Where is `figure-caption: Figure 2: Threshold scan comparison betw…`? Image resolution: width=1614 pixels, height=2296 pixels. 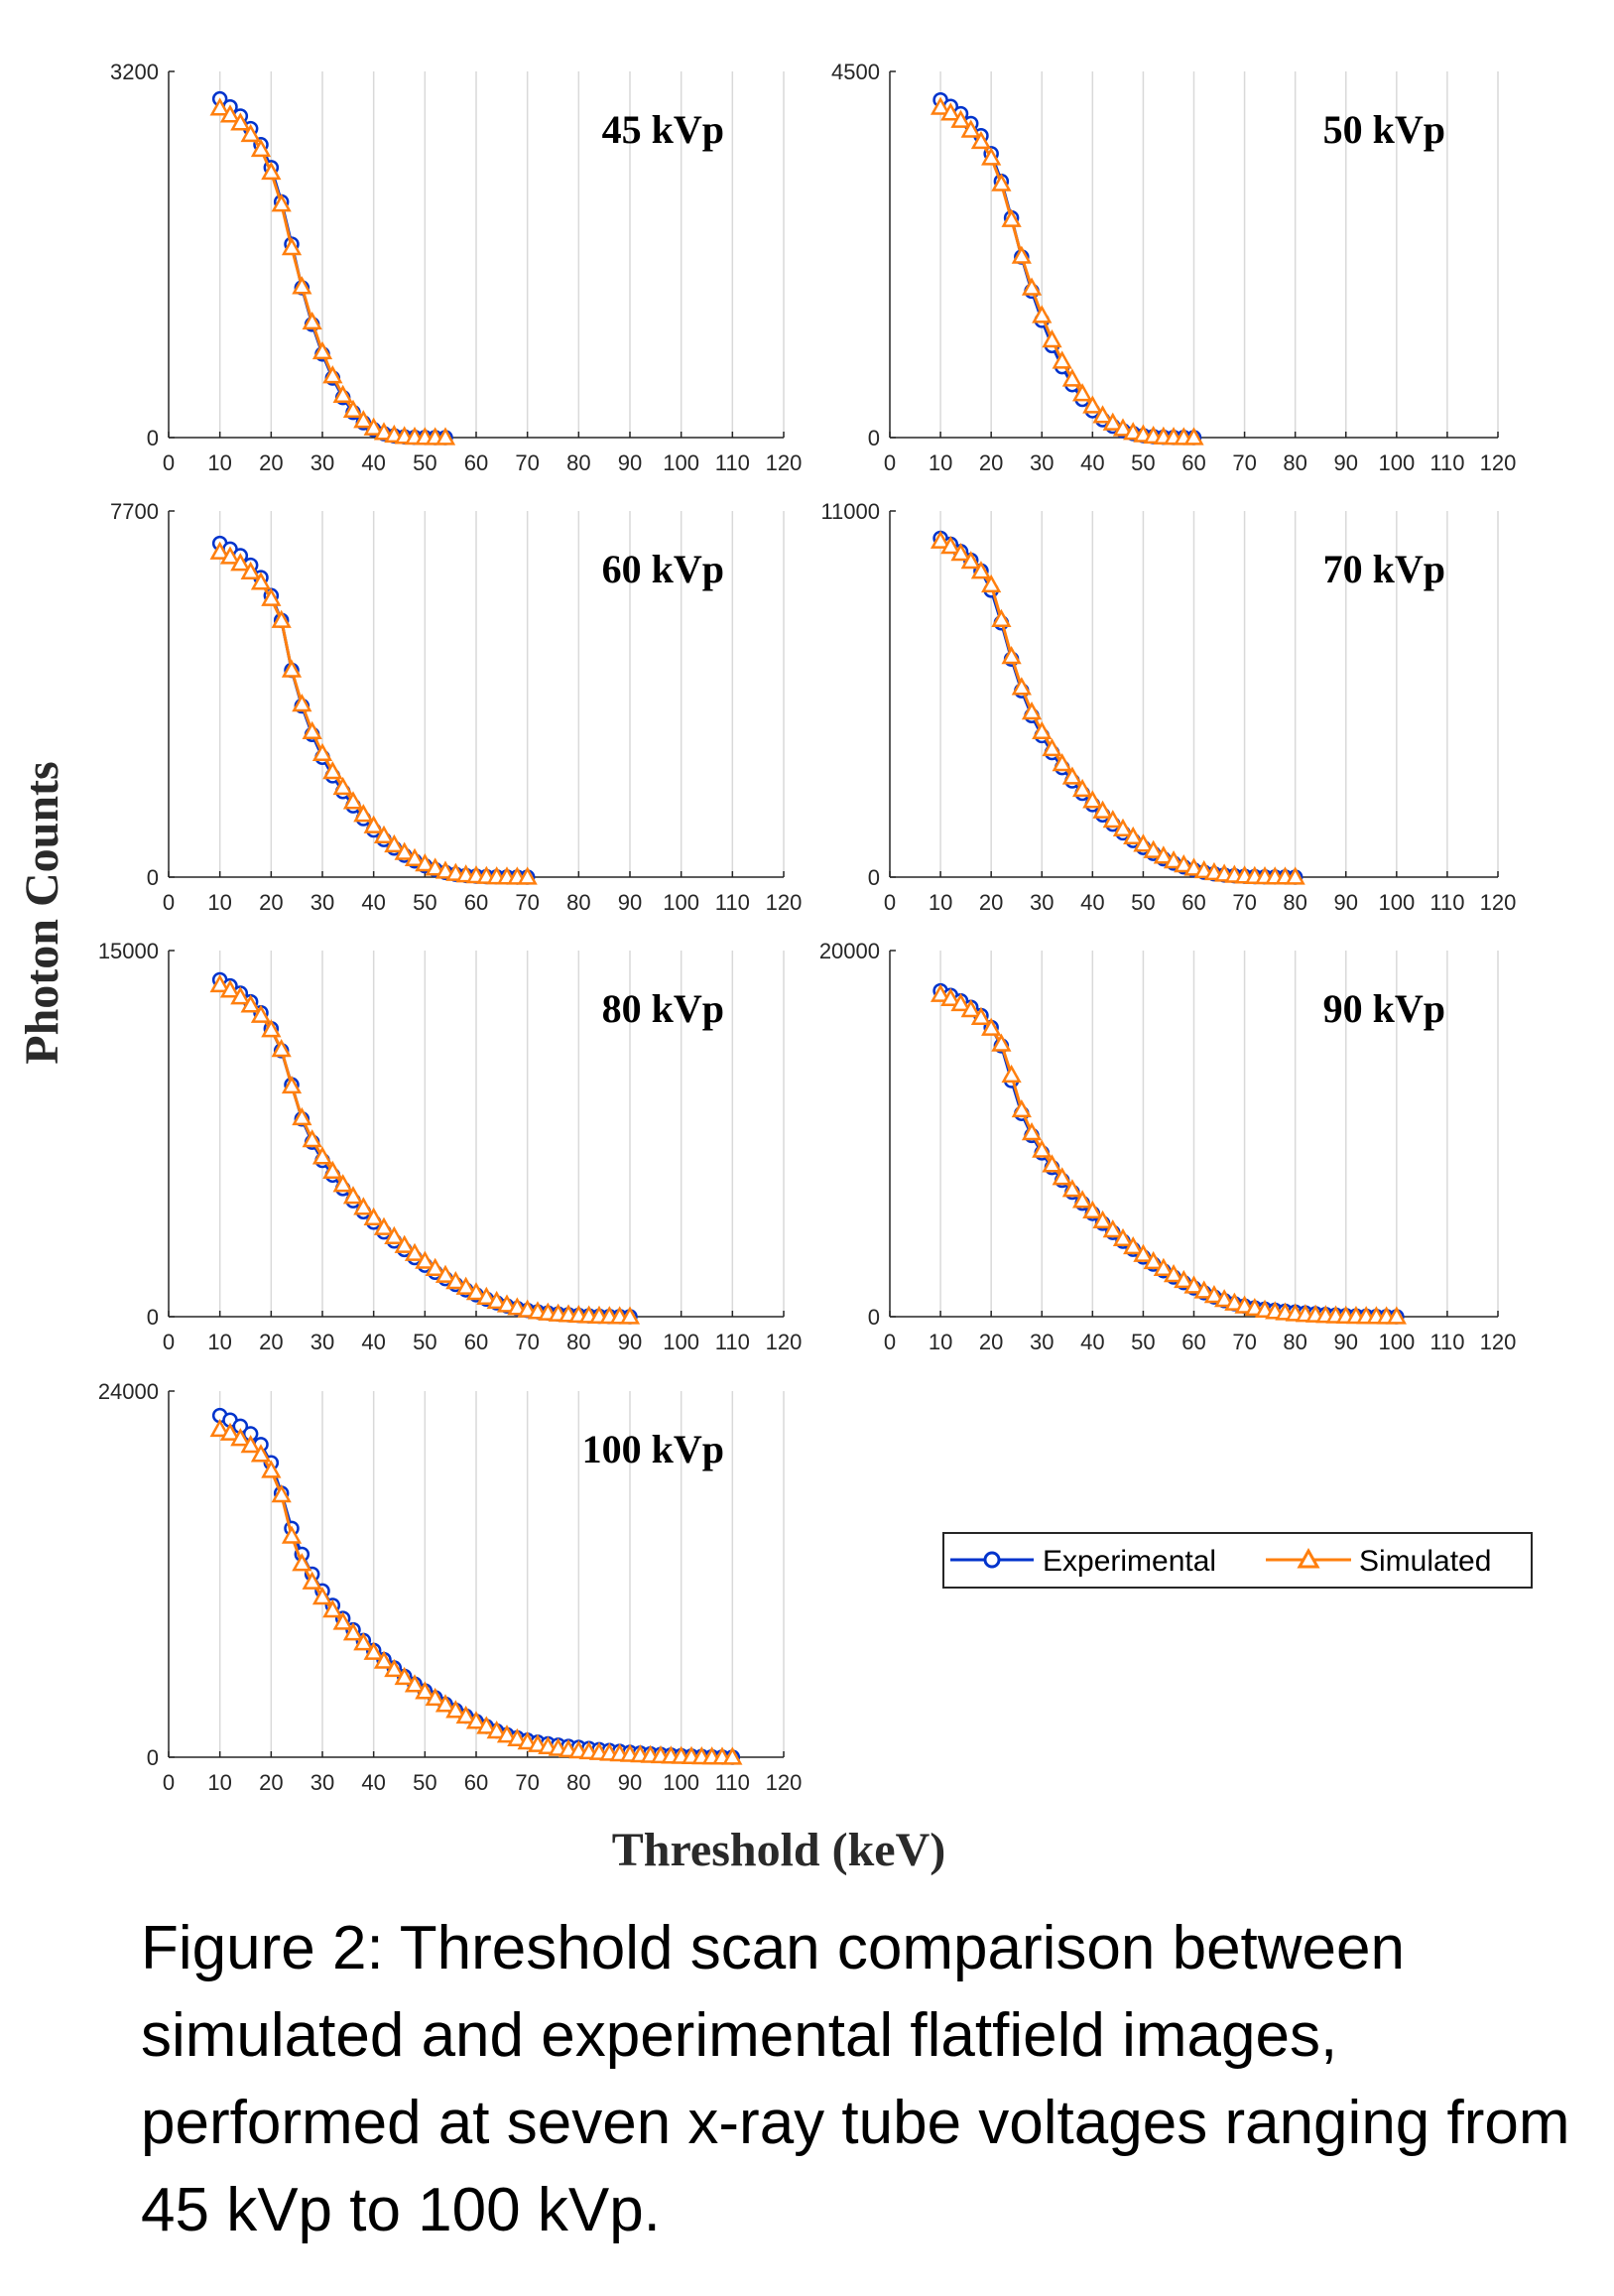
figure-caption: Figure 2: Threshold scan comparison betw… is located at coordinates (855, 2079).